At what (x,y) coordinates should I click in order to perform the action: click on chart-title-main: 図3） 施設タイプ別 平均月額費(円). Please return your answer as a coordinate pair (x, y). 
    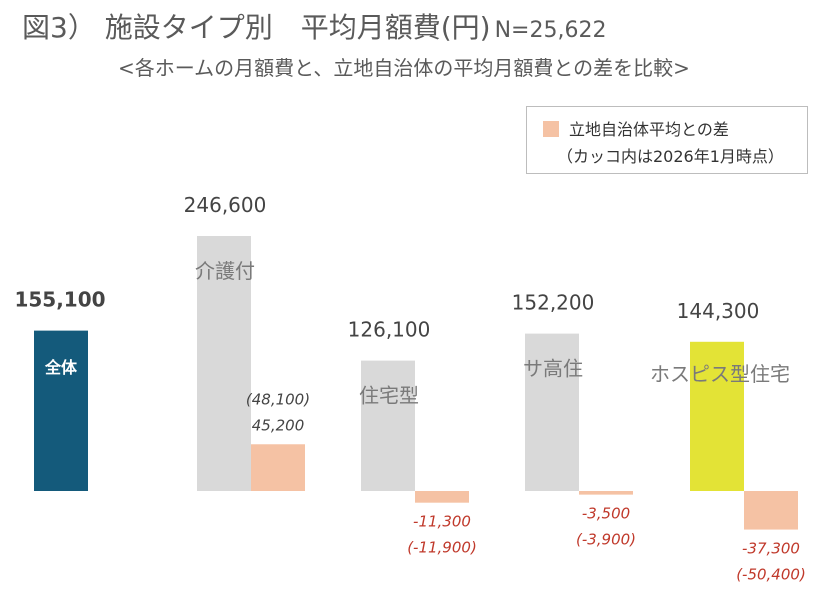
    Looking at the image, I should click on (256, 27).